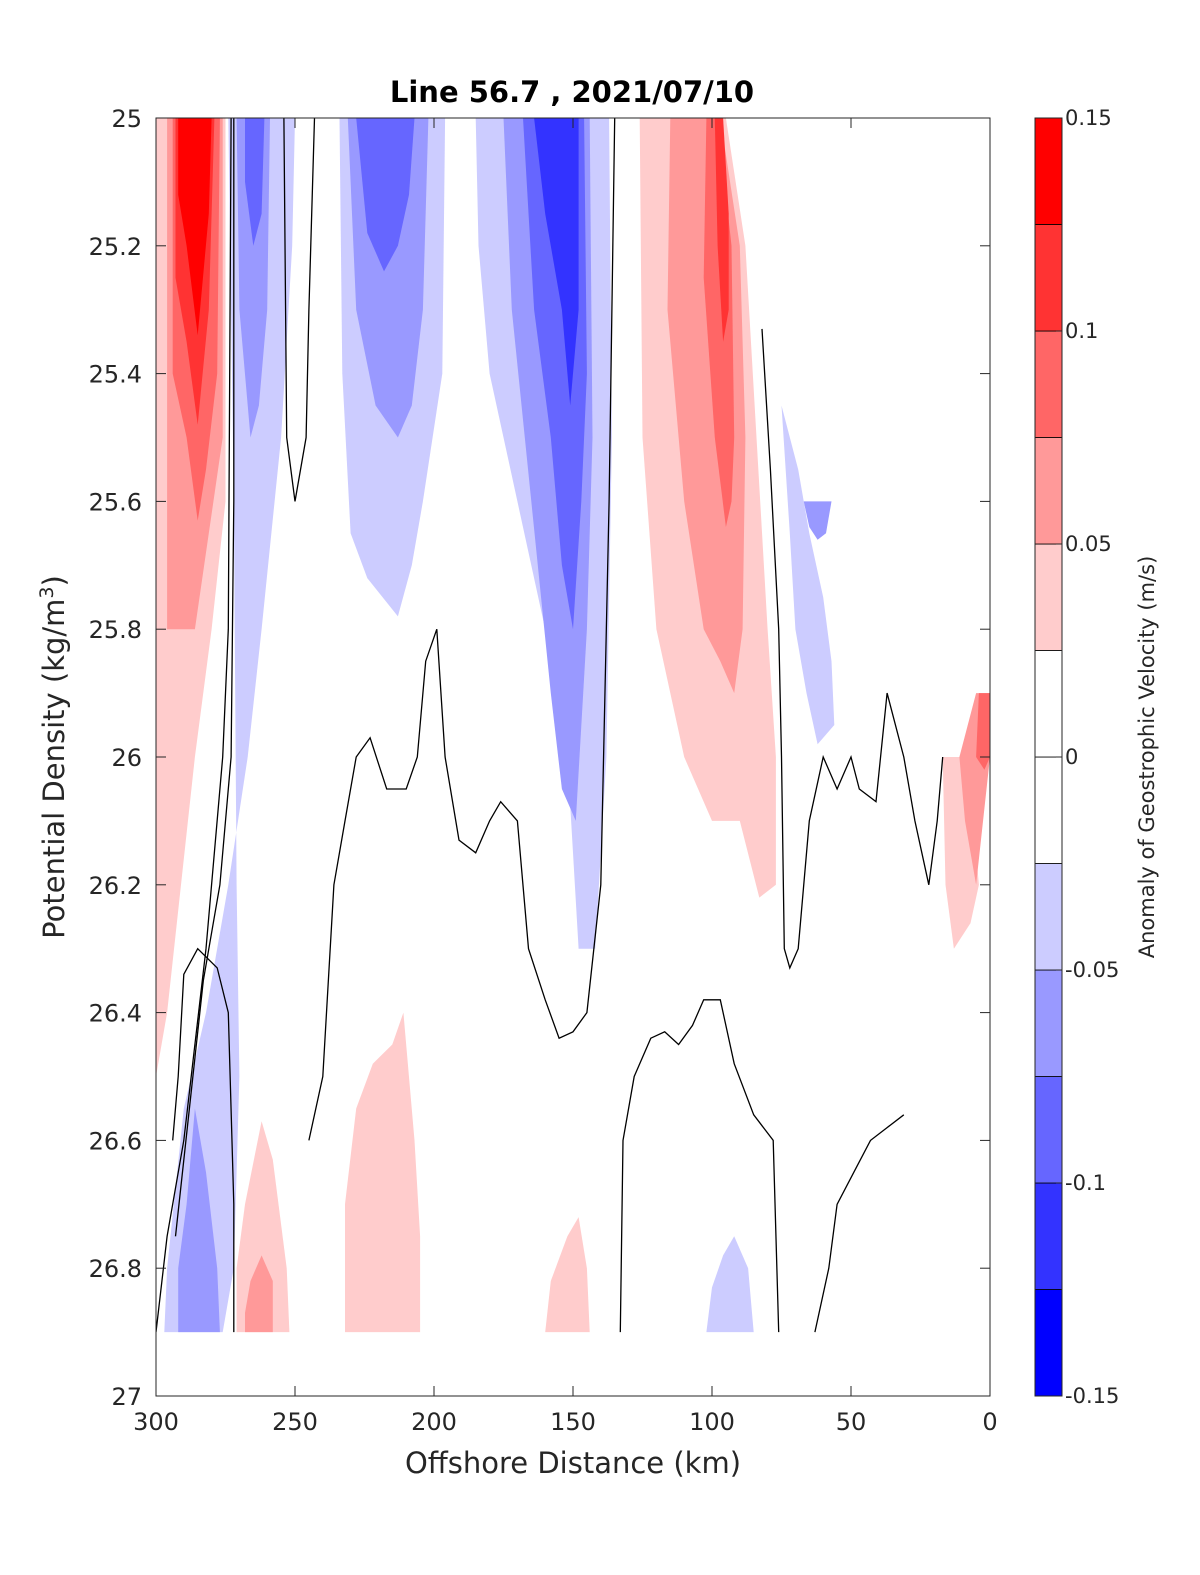  I want to click on y-tick-label: 25.4, so click(115, 375).